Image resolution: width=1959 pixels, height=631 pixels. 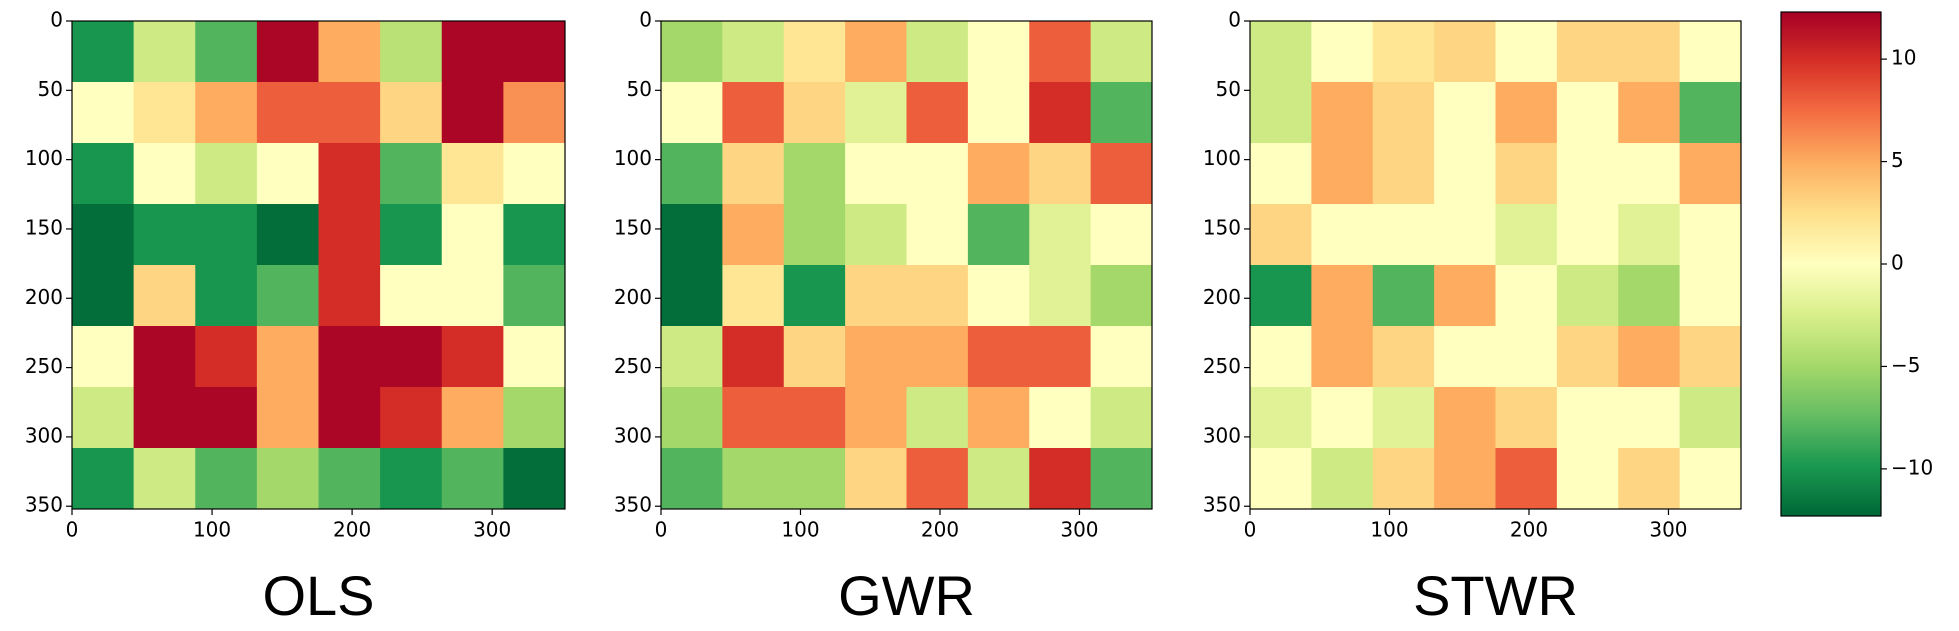 I want to click on y-tick-label: 100, so click(x=1222, y=158).